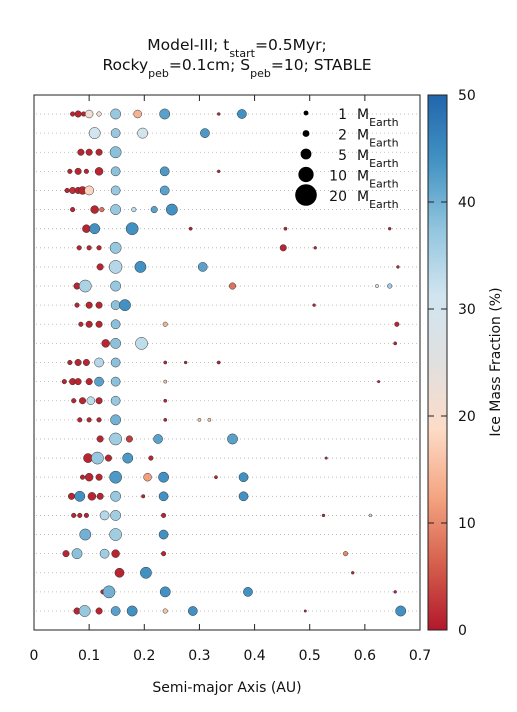  I want to click on colorbar-tick-label: 0, so click(462, 631).